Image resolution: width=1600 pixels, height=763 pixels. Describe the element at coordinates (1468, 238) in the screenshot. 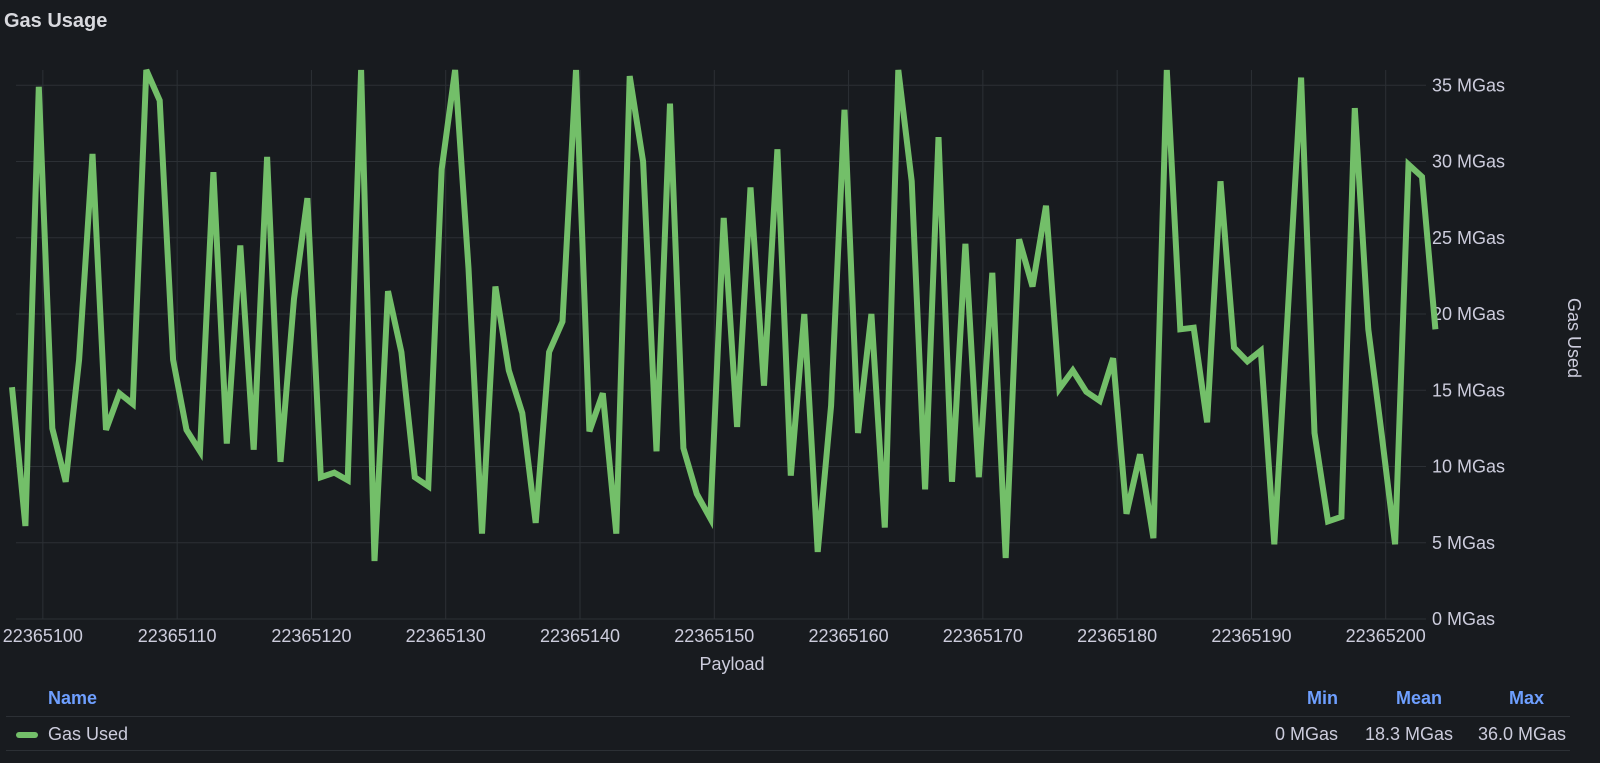

I see `y-tick-label: 25 MGas` at that location.